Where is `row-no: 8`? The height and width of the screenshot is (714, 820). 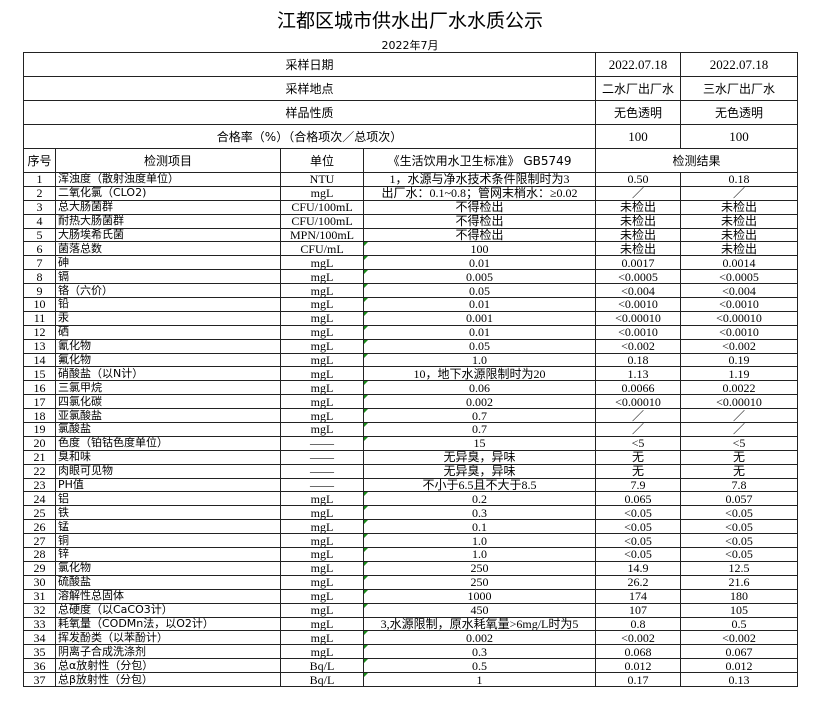
row-no: 8 is located at coordinates (39, 277).